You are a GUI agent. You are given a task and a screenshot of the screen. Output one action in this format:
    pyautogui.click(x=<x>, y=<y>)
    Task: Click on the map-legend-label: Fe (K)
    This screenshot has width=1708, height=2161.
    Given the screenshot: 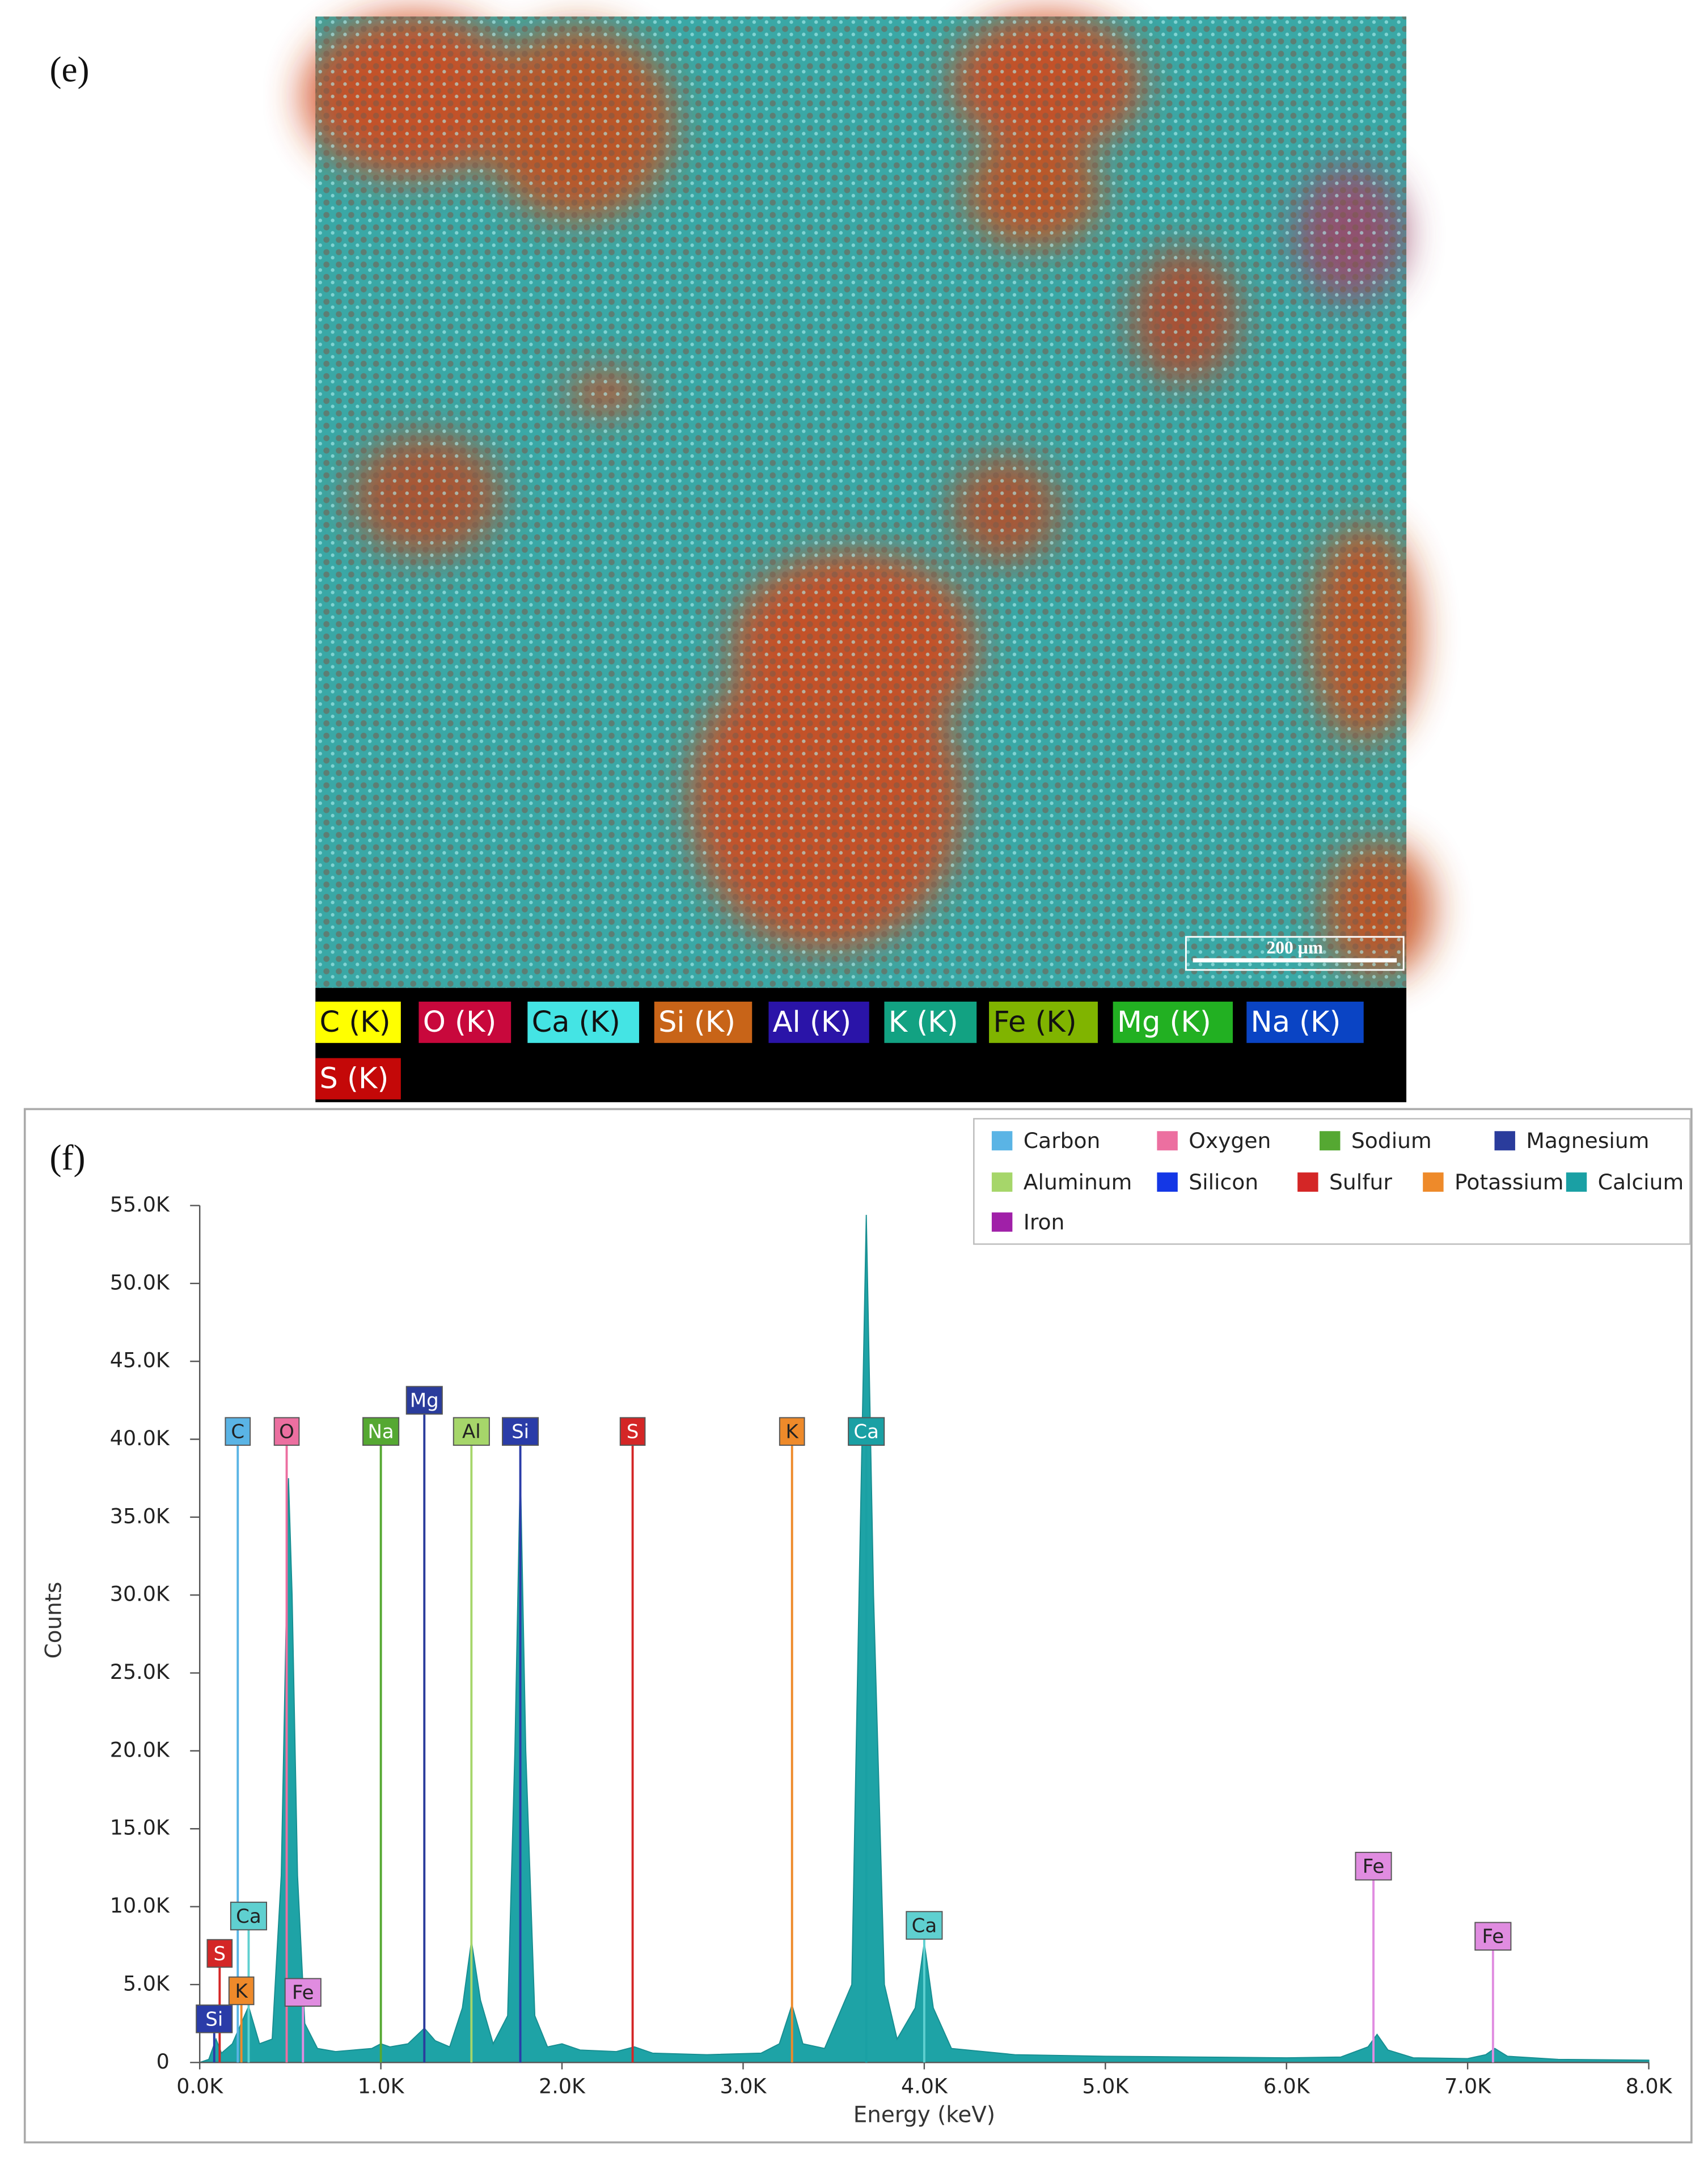 What is the action you would take?
    pyautogui.click(x=1034, y=1022)
    